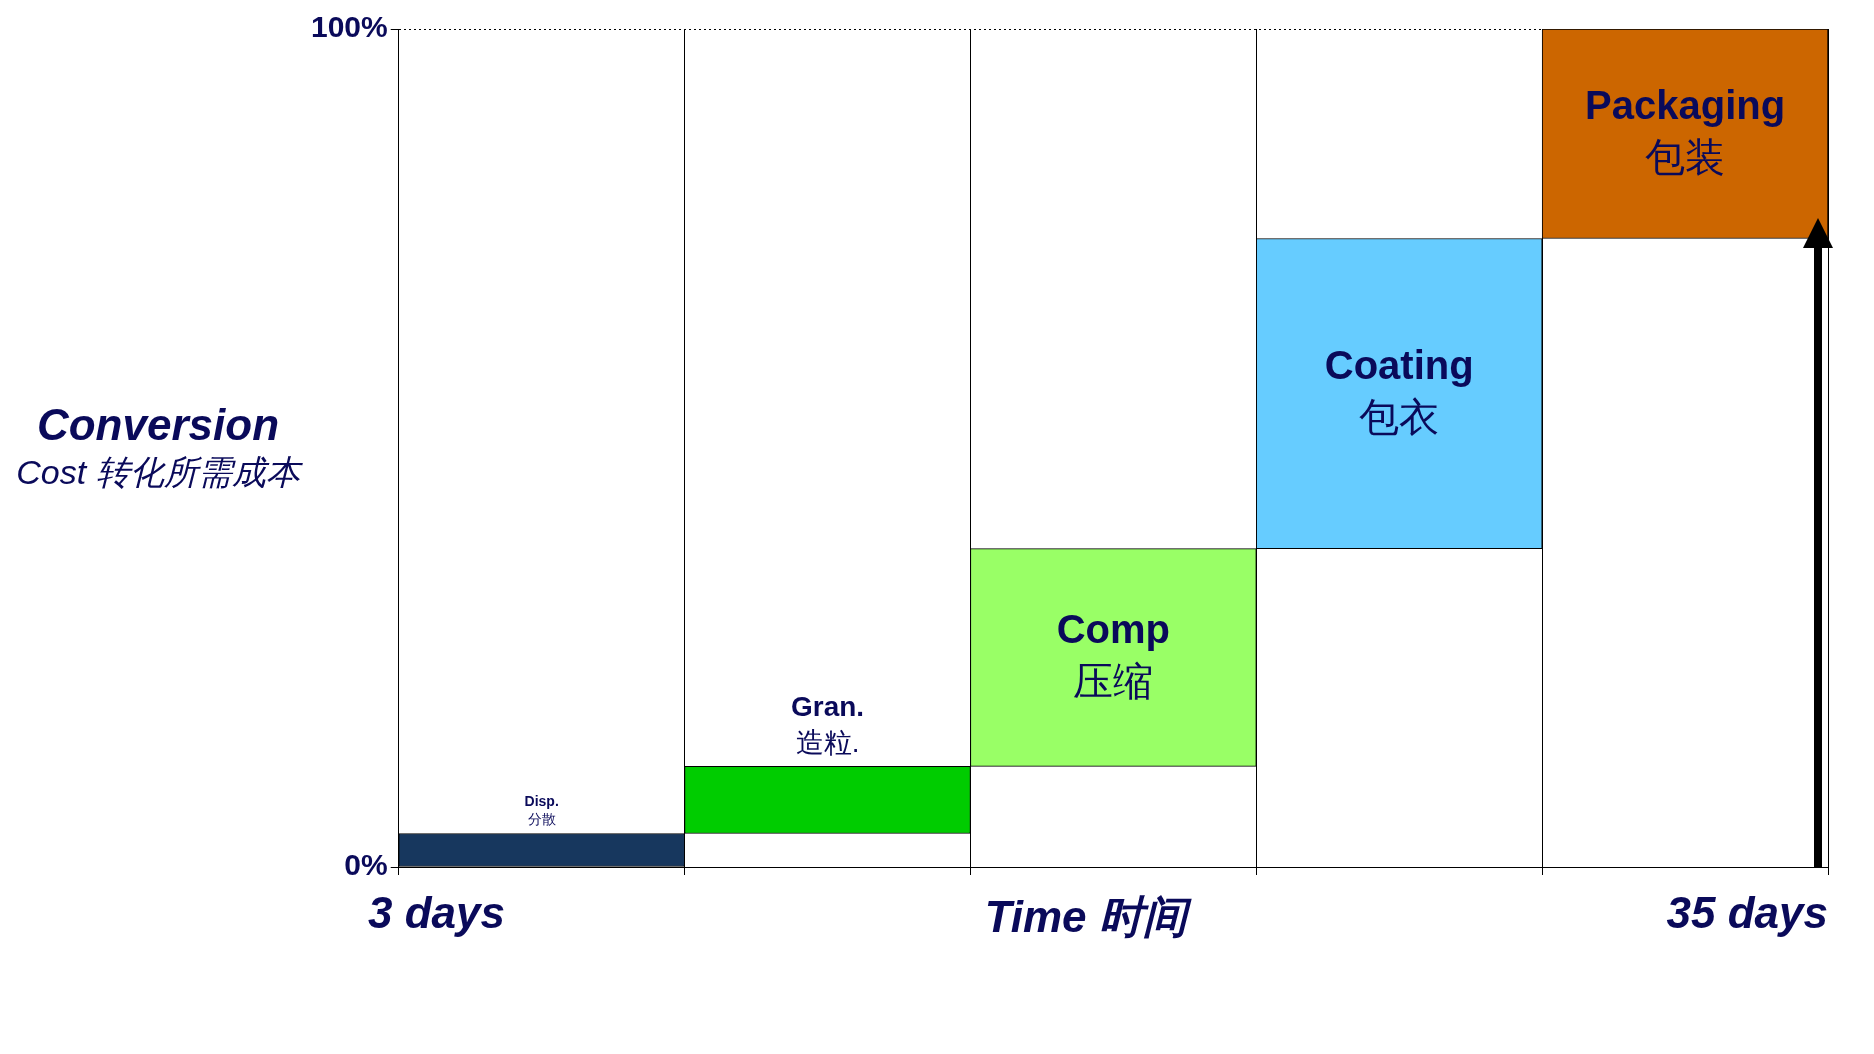 This screenshot has width=1874, height=1054. I want to click on x-tick-label: Disp. 分散, so click(541, 810).